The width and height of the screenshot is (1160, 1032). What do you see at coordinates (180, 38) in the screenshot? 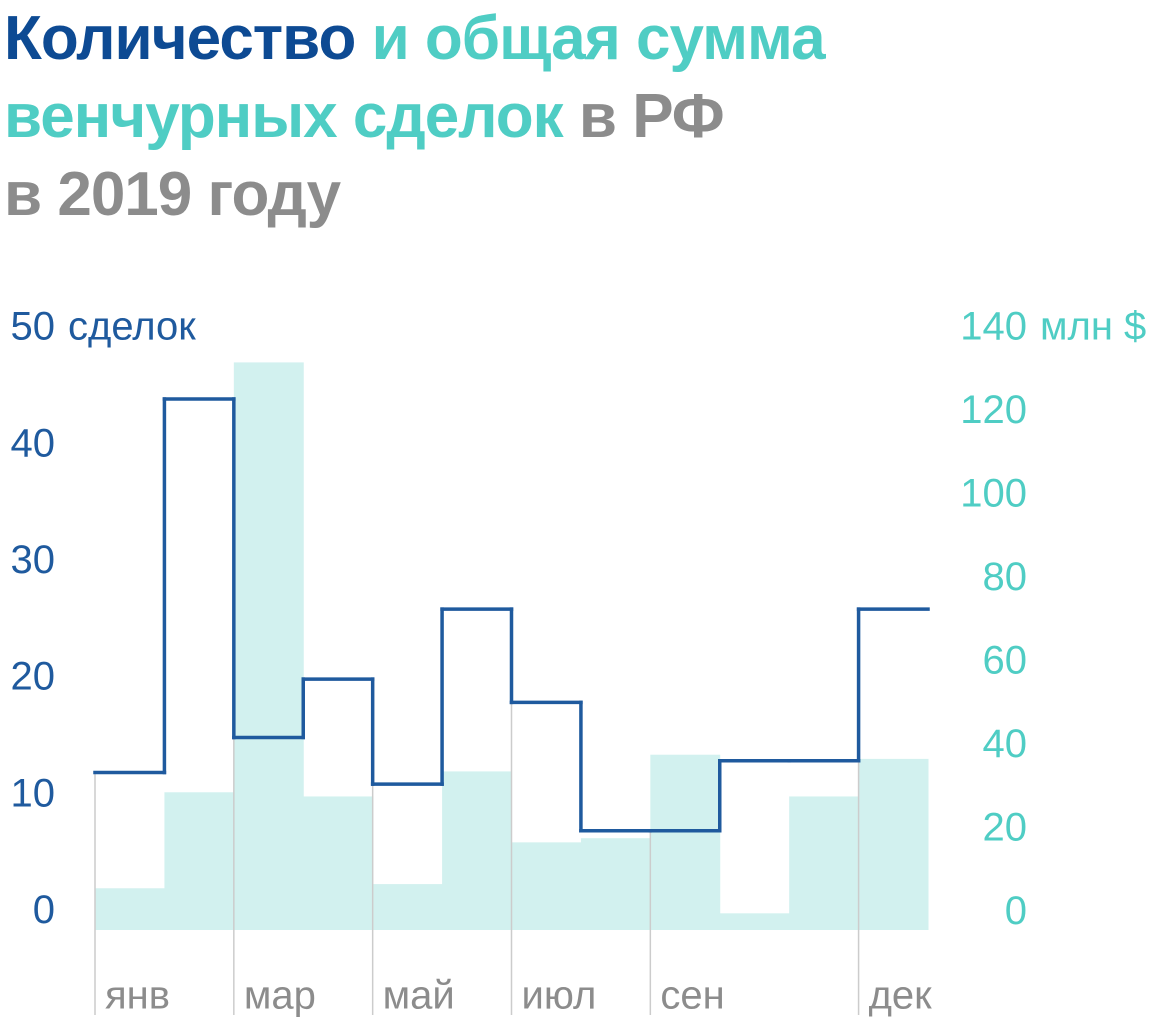
I see `title-part: Количество` at bounding box center [180, 38].